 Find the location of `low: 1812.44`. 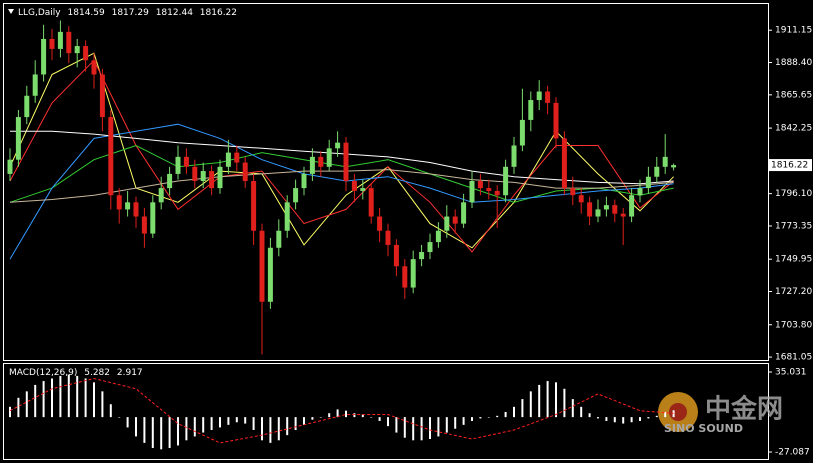

low: 1812.44 is located at coordinates (174, 13).